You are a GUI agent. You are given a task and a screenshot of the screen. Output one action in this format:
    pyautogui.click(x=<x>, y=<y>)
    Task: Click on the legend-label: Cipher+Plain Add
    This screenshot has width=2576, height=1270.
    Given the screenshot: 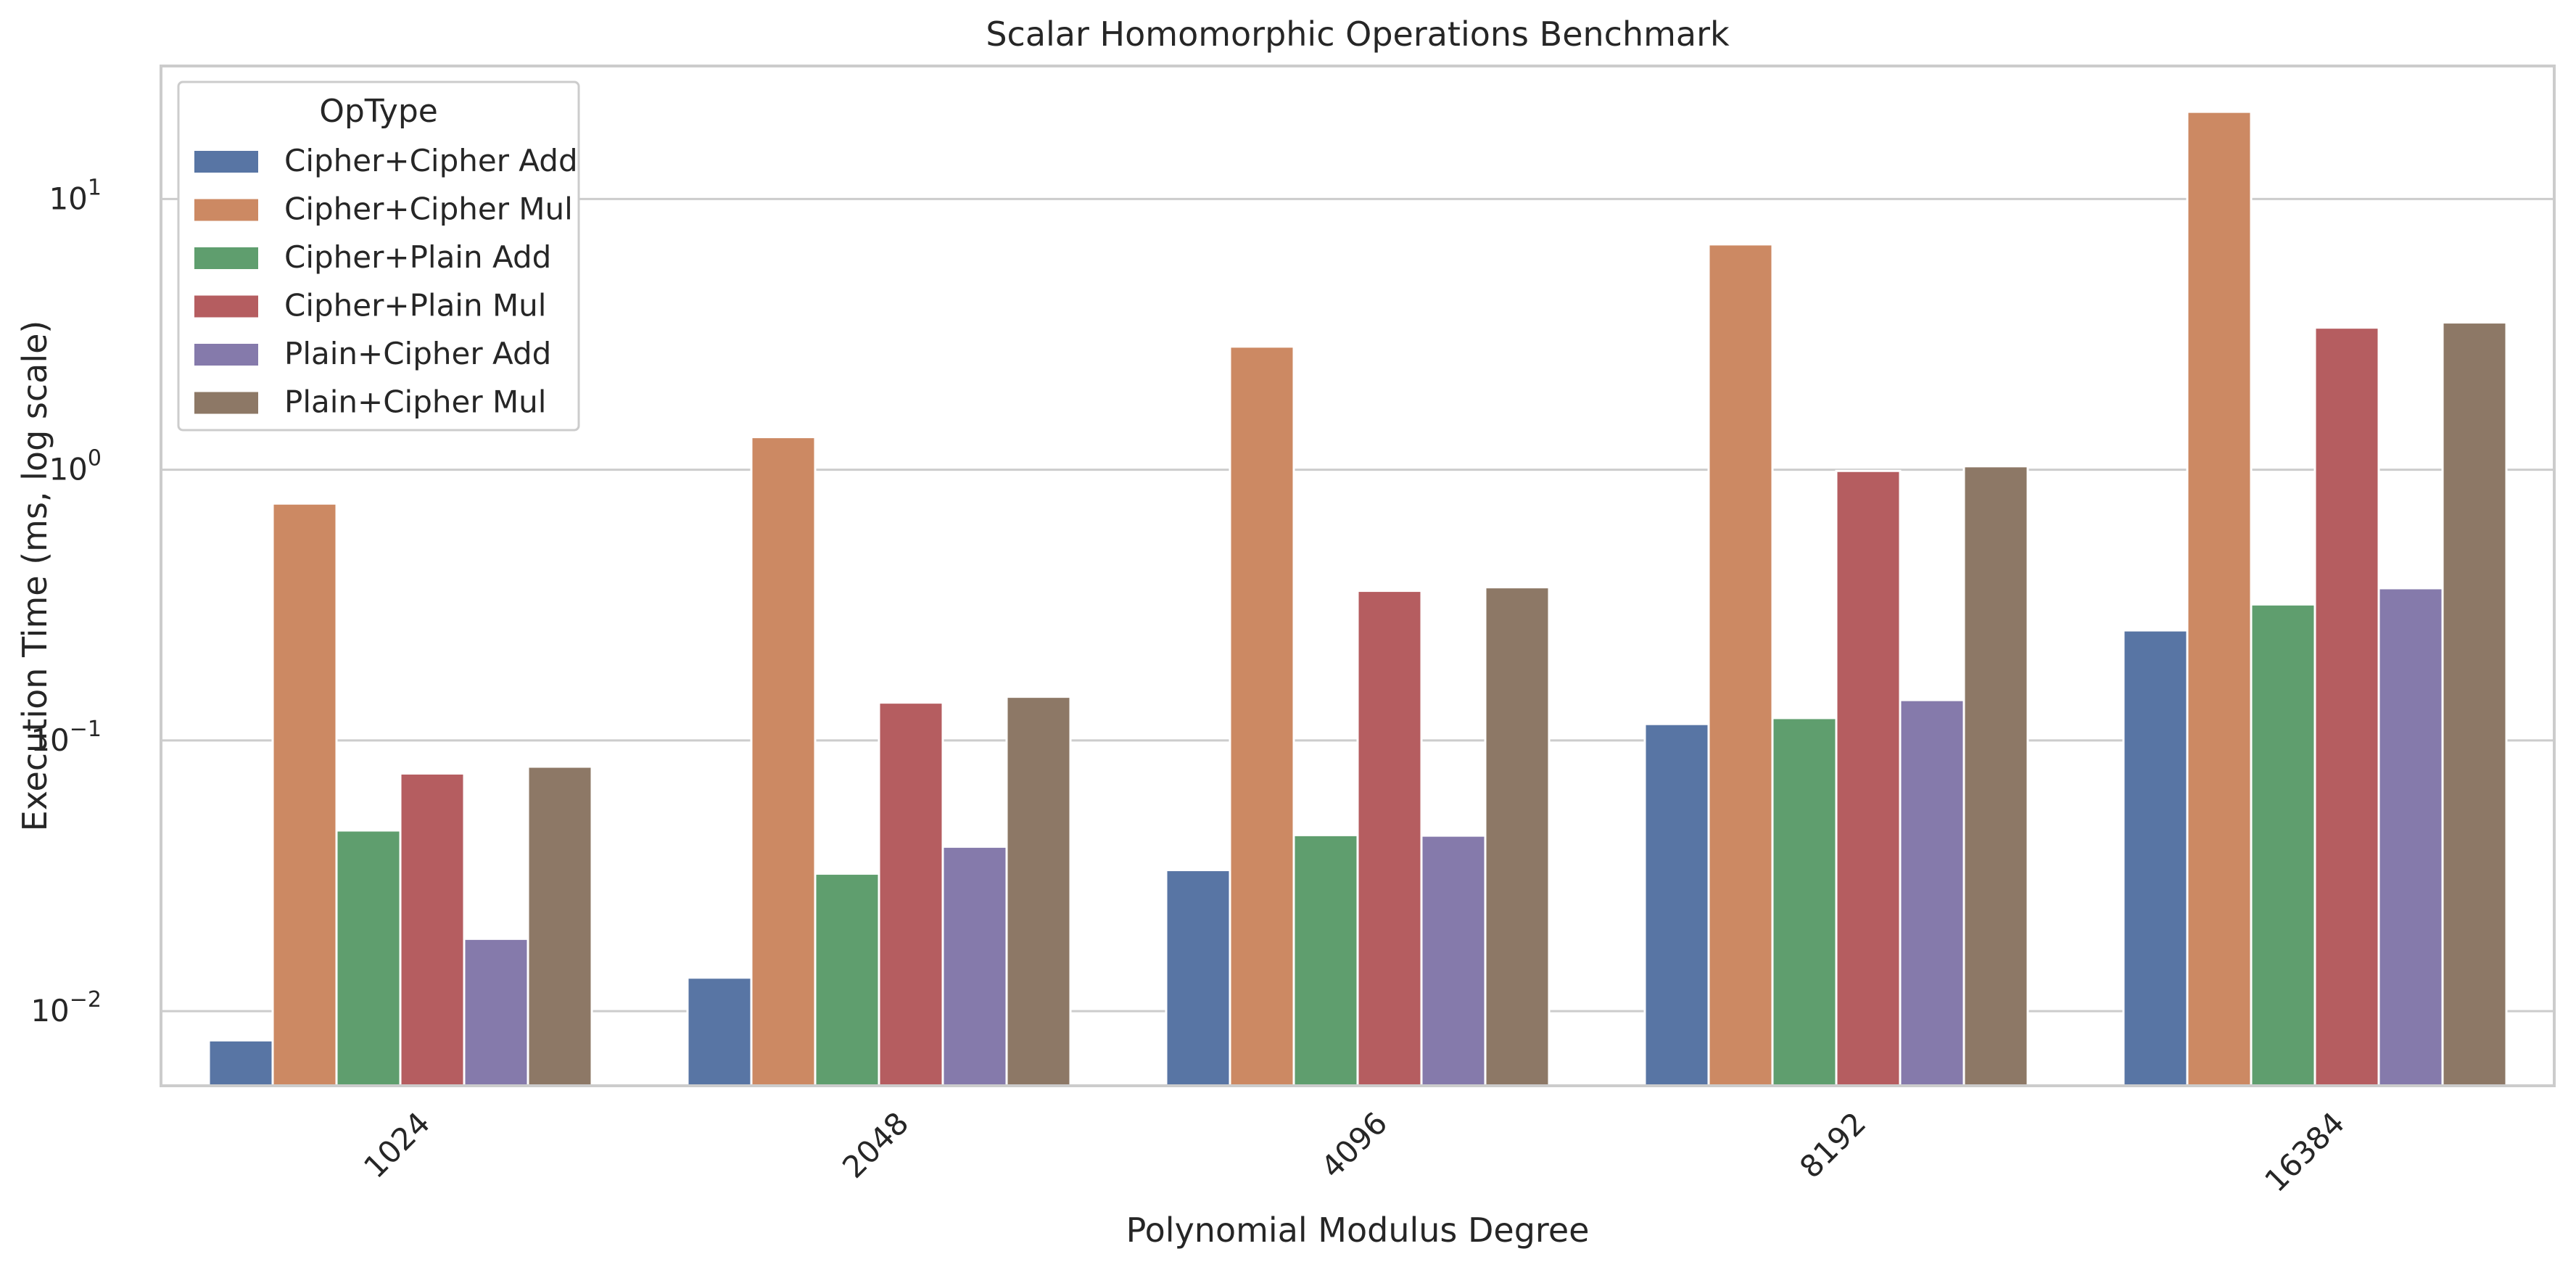 What is the action you would take?
    pyautogui.click(x=417, y=257)
    